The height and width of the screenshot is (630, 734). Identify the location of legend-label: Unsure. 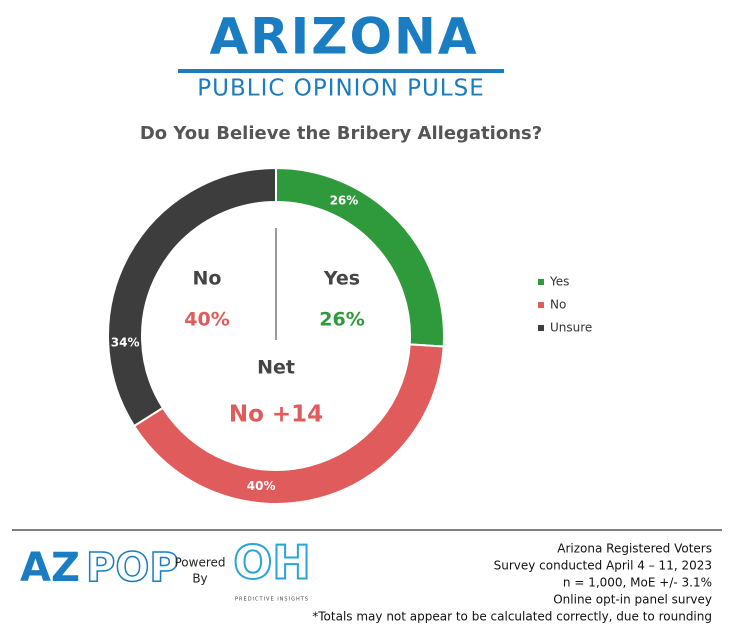
(571, 328).